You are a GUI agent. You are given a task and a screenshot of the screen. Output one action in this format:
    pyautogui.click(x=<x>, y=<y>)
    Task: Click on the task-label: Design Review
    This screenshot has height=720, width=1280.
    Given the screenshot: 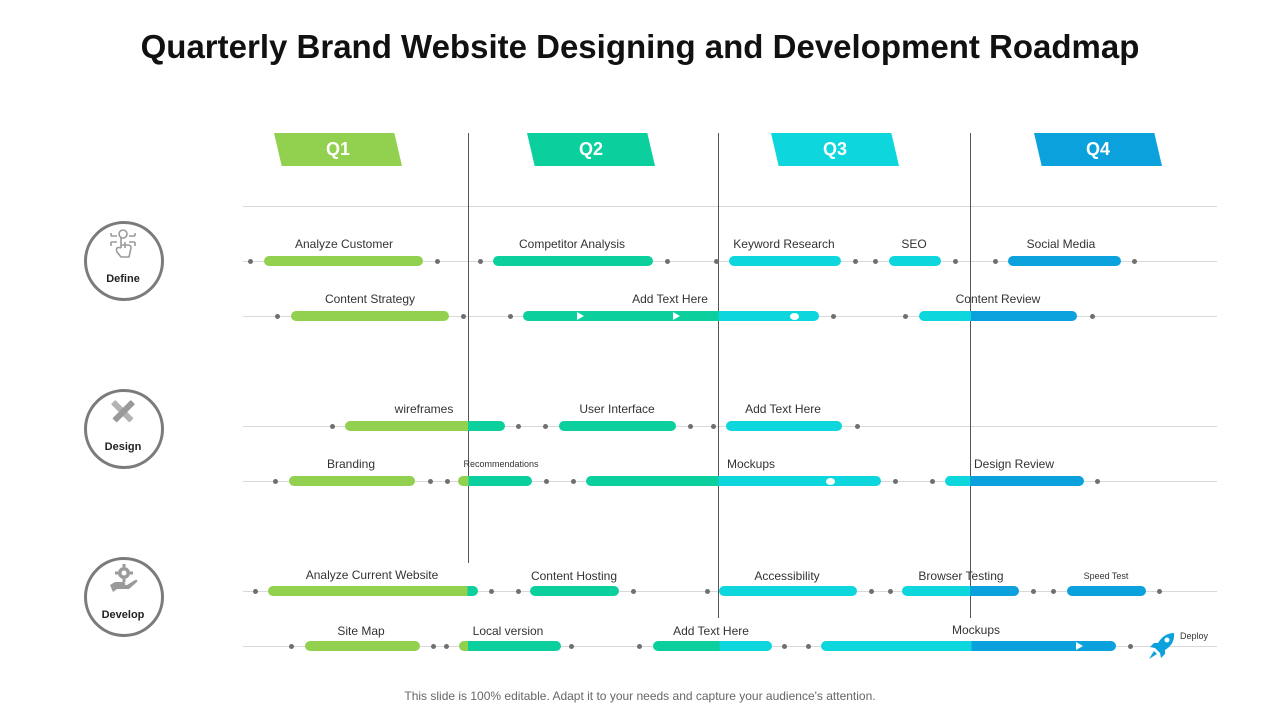 What is the action you would take?
    pyautogui.click(x=1014, y=464)
    